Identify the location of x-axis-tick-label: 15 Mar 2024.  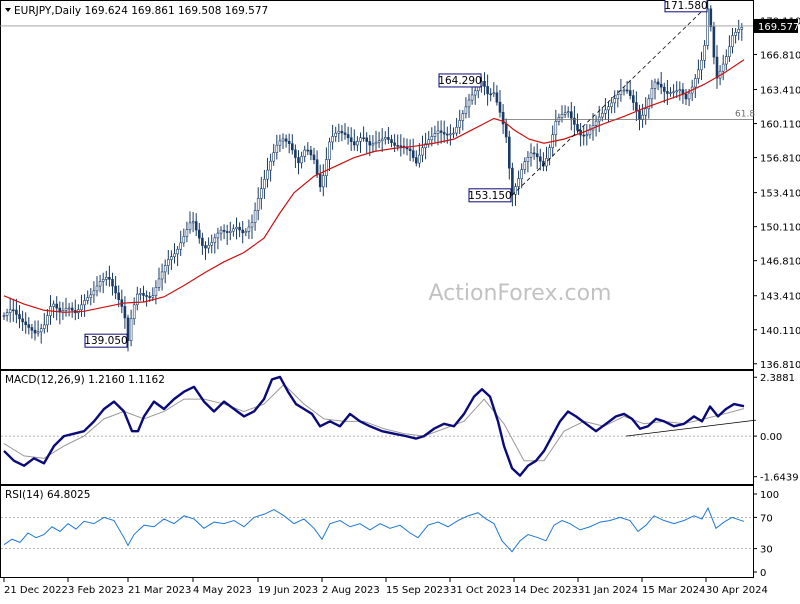
(673, 590).